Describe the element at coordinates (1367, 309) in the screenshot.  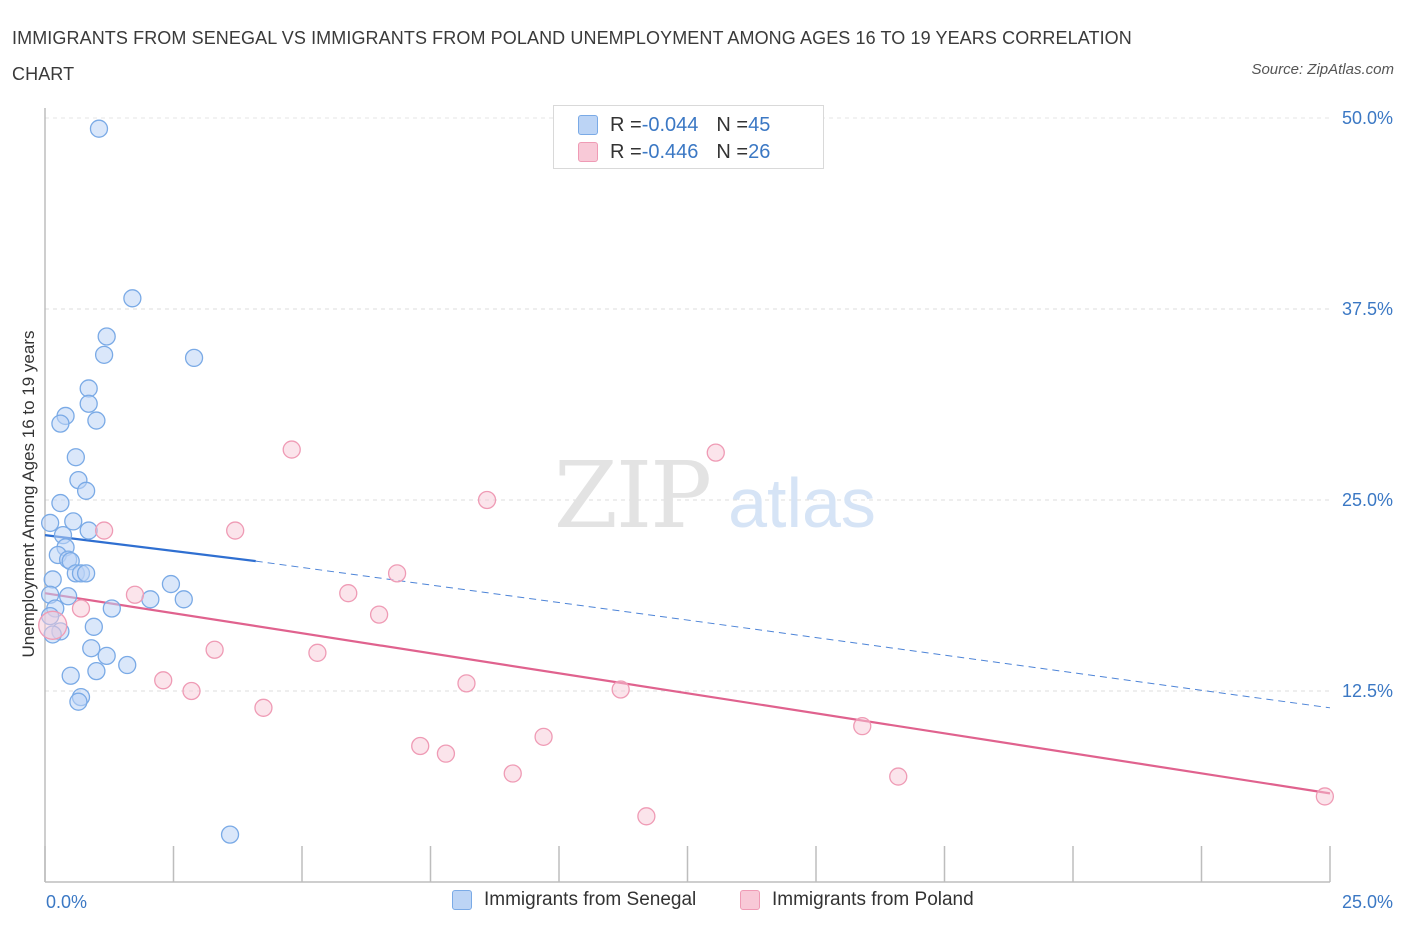
I see `y-tick-label: 37.5%` at that location.